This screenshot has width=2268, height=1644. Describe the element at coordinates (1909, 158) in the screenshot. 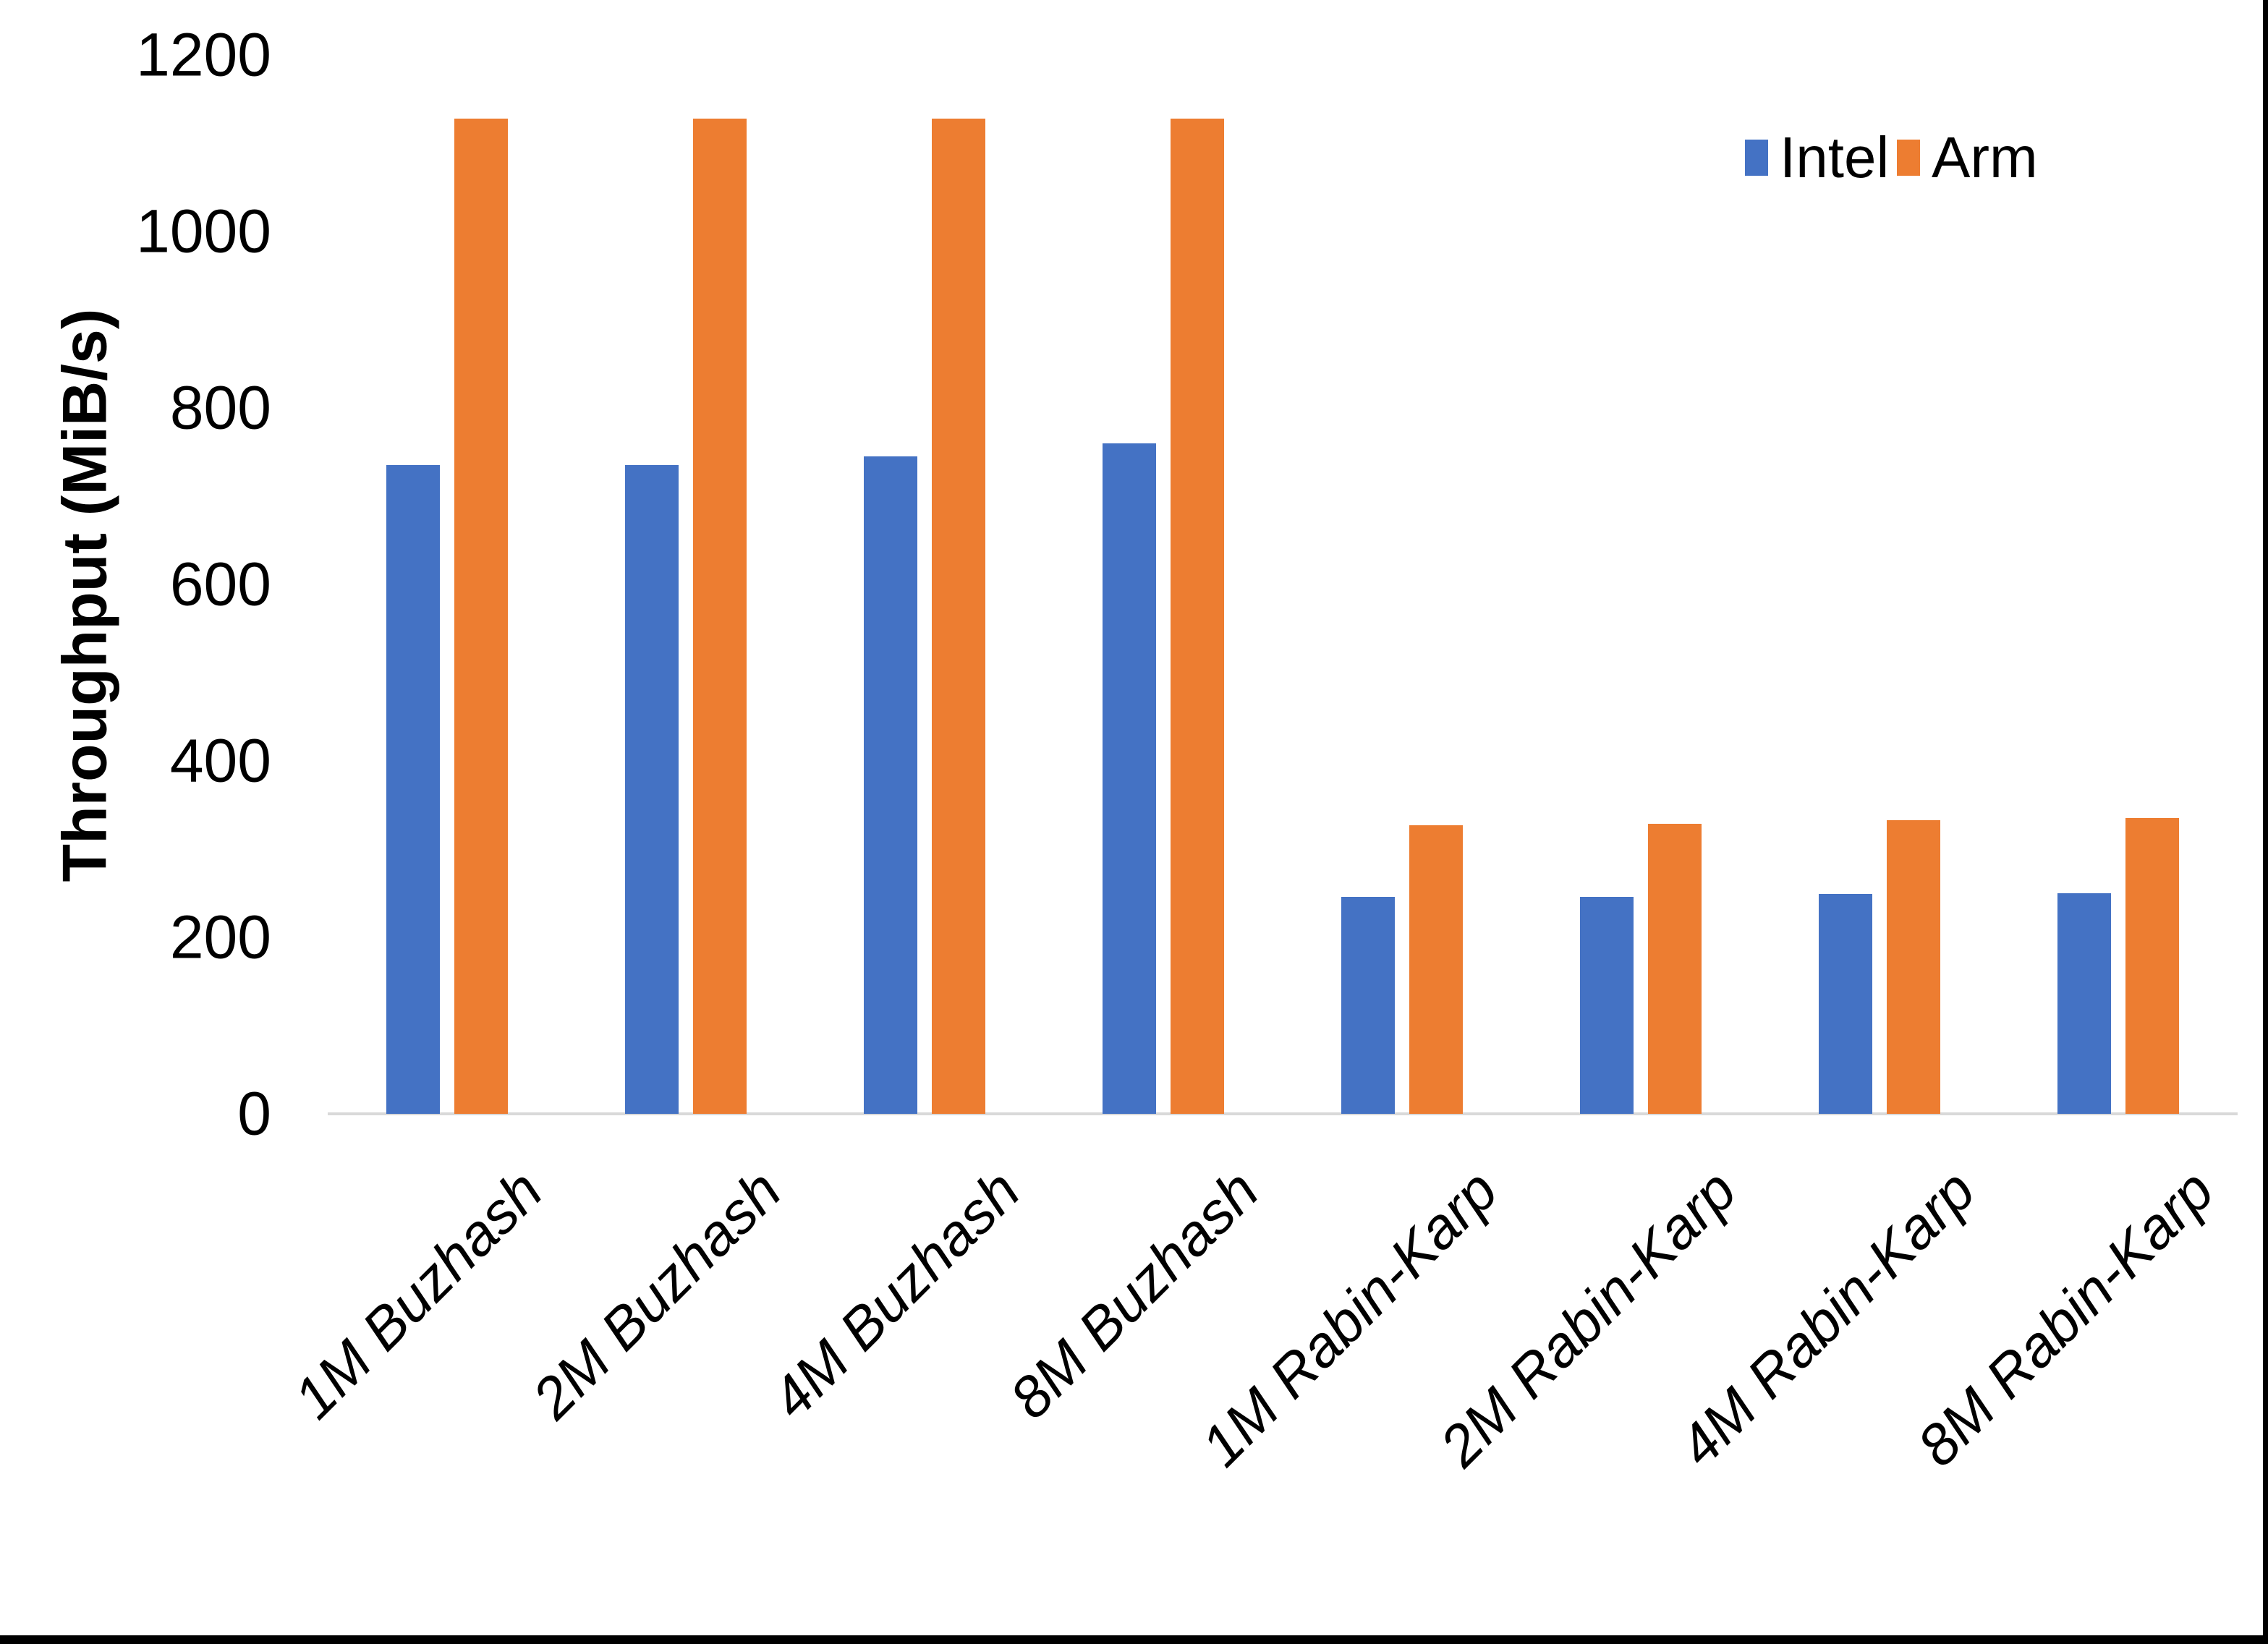

I see `legend-swatch-arm-icon` at that location.